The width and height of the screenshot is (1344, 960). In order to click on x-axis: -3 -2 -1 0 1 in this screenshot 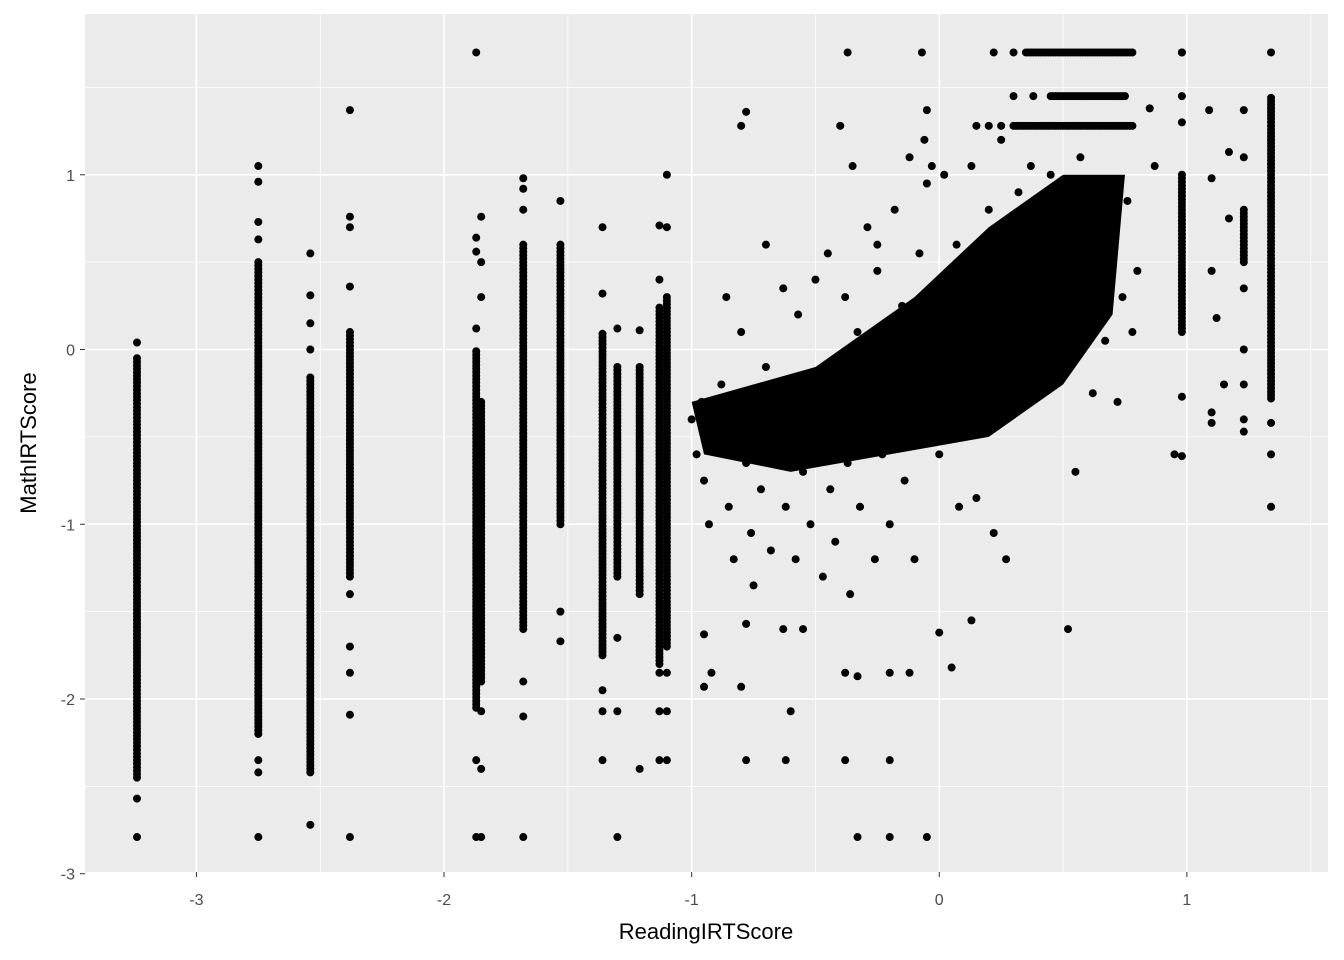, I will do `click(690, 890)`.